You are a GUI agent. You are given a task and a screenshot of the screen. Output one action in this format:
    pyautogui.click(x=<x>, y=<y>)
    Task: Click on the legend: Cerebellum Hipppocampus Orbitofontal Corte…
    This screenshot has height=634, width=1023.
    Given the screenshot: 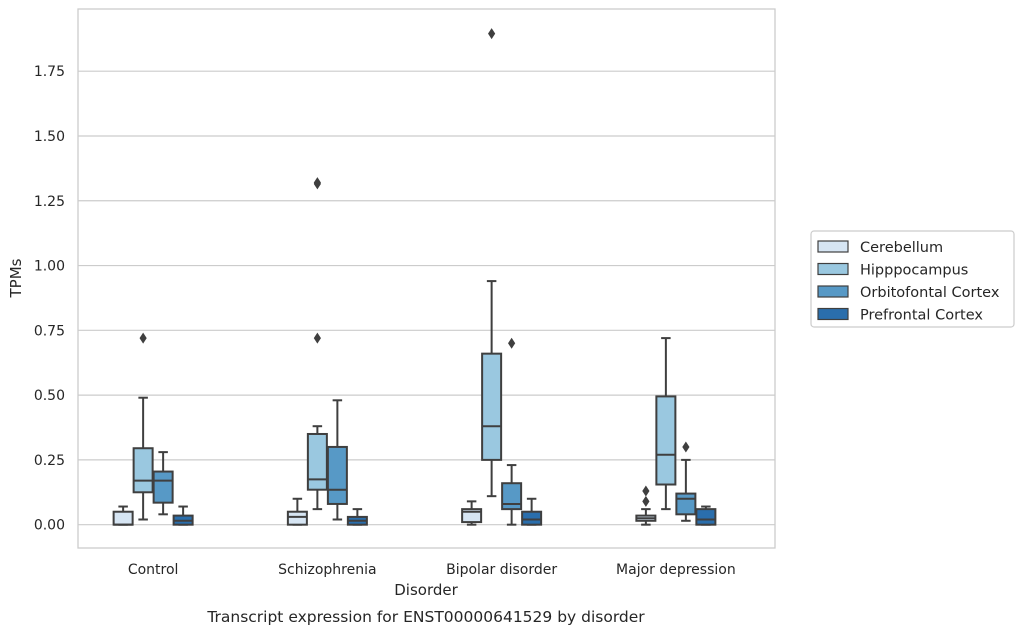 What is the action you would take?
    pyautogui.click(x=912, y=279)
    